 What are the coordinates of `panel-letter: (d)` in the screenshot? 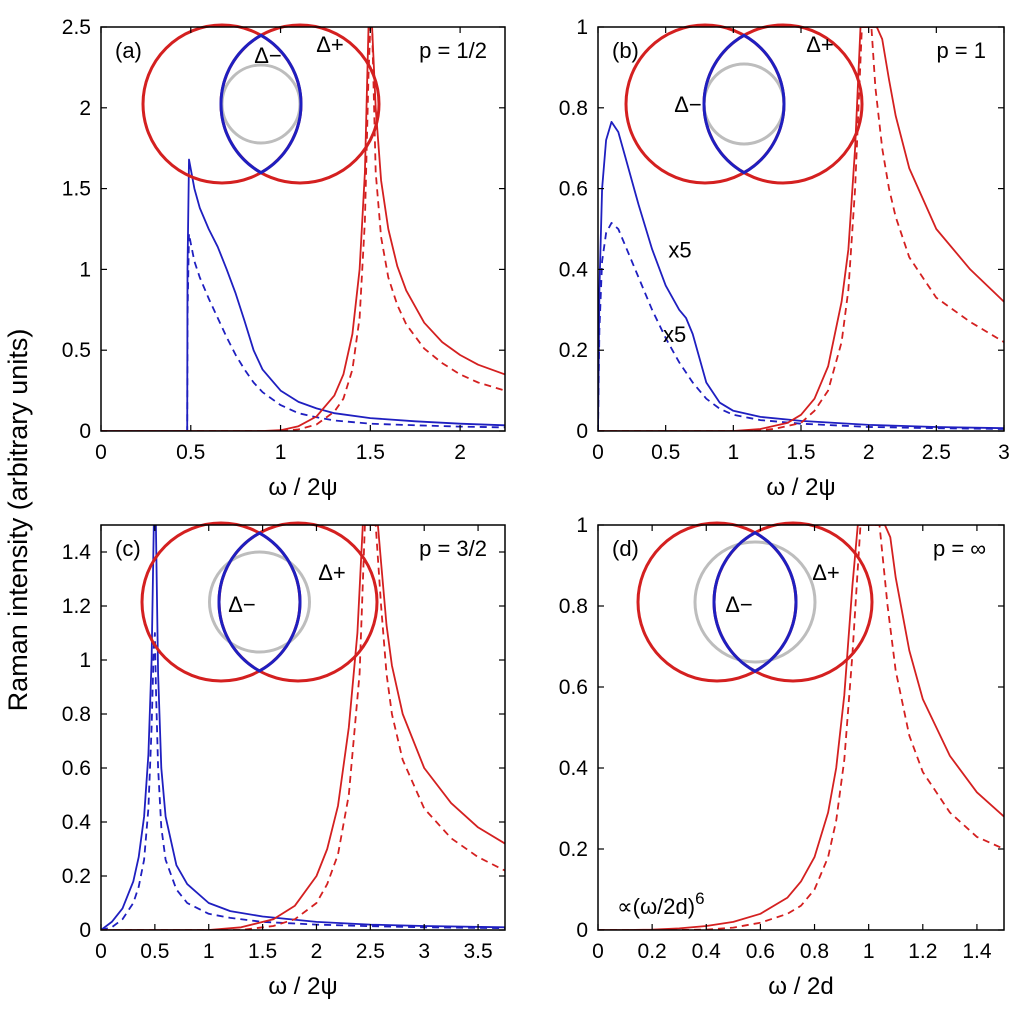 It's located at (625, 548).